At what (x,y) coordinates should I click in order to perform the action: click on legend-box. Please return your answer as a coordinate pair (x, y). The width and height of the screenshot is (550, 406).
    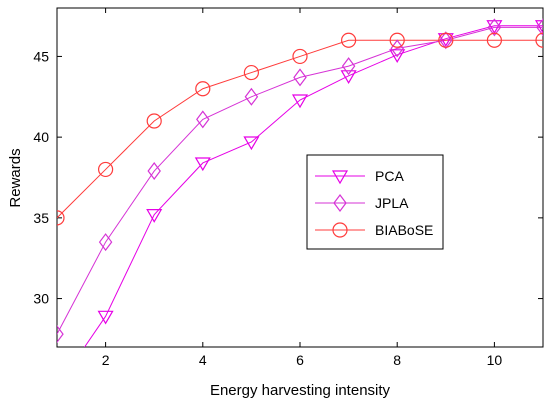
    Looking at the image, I should click on (375, 202).